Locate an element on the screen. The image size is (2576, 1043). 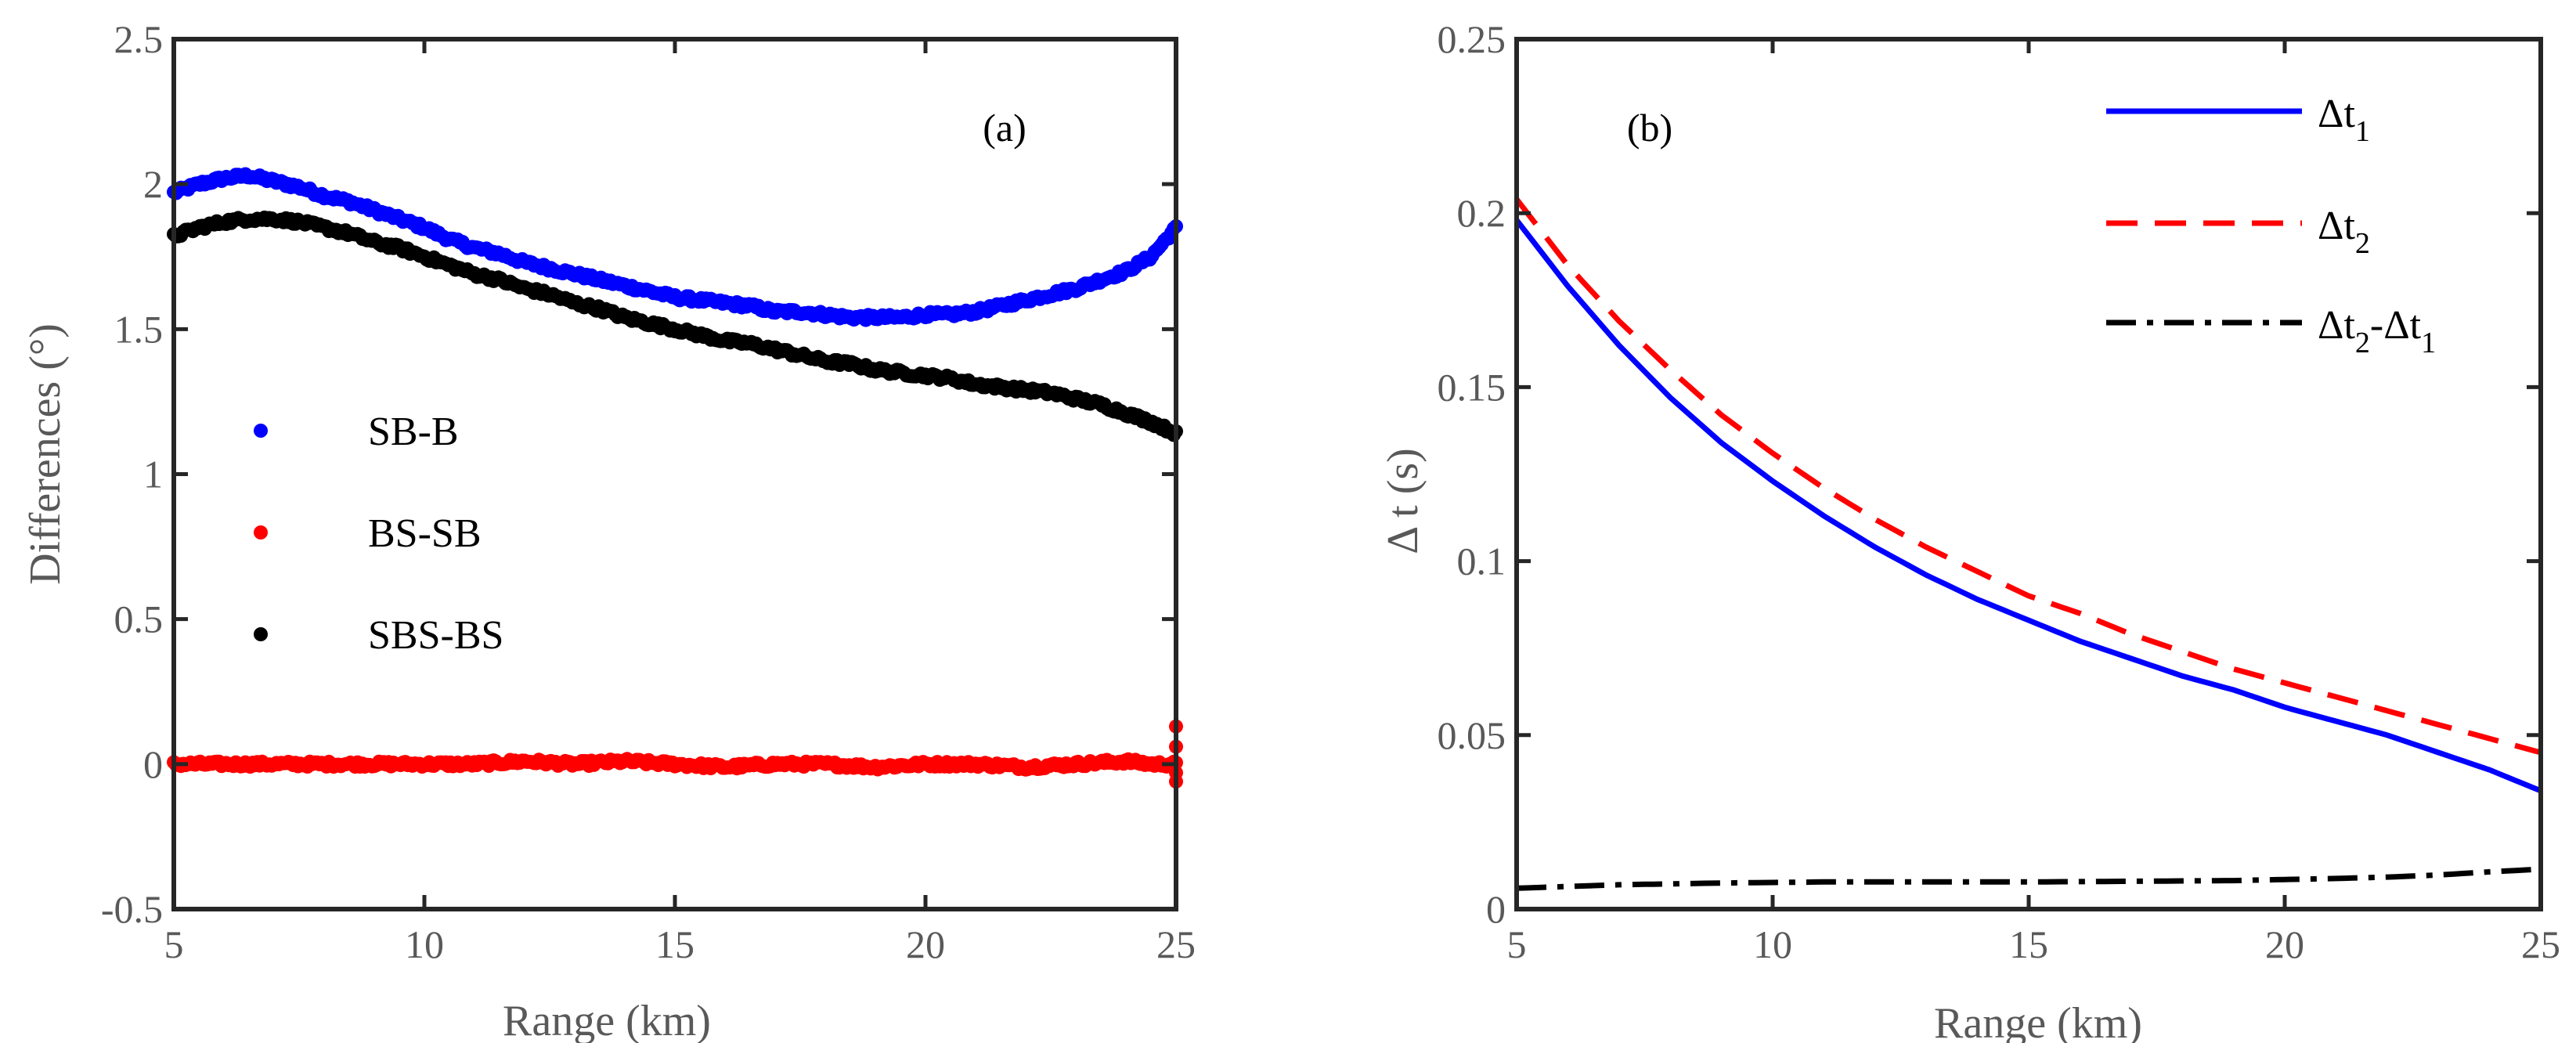
panel-a-ytick-label: 1.5 is located at coordinates (139, 329).